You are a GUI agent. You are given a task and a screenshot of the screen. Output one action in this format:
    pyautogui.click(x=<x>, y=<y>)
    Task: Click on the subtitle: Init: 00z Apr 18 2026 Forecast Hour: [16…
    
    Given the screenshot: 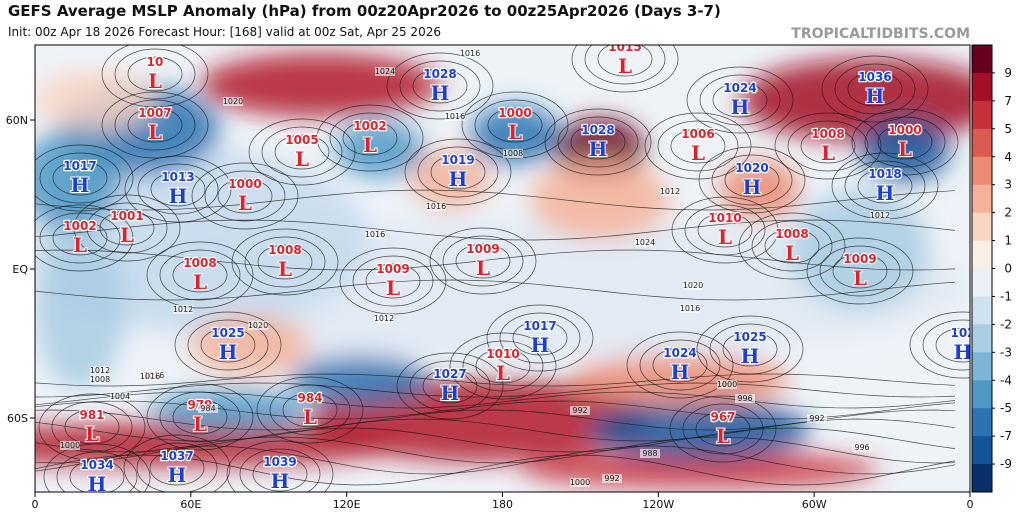 What is the action you would take?
    pyautogui.click(x=224, y=32)
    